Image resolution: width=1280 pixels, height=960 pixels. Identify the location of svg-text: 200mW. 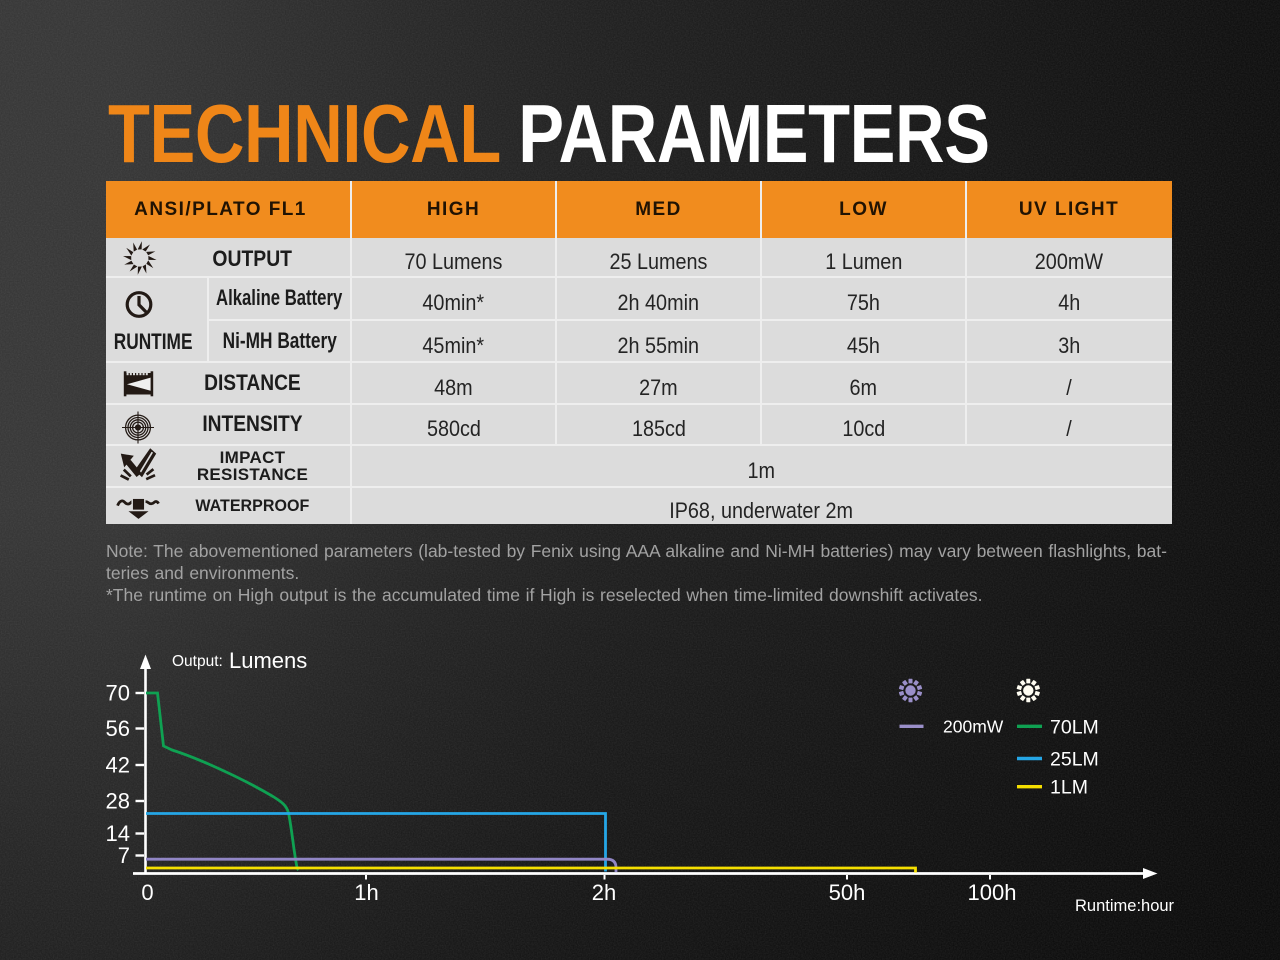
(973, 727).